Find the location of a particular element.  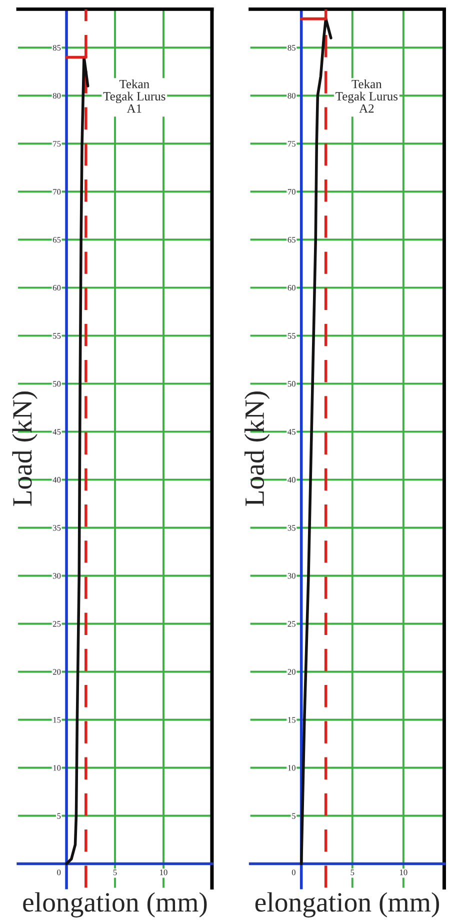

annotation: Tekan Tegak Lurus A1 is located at coordinates (134, 96).